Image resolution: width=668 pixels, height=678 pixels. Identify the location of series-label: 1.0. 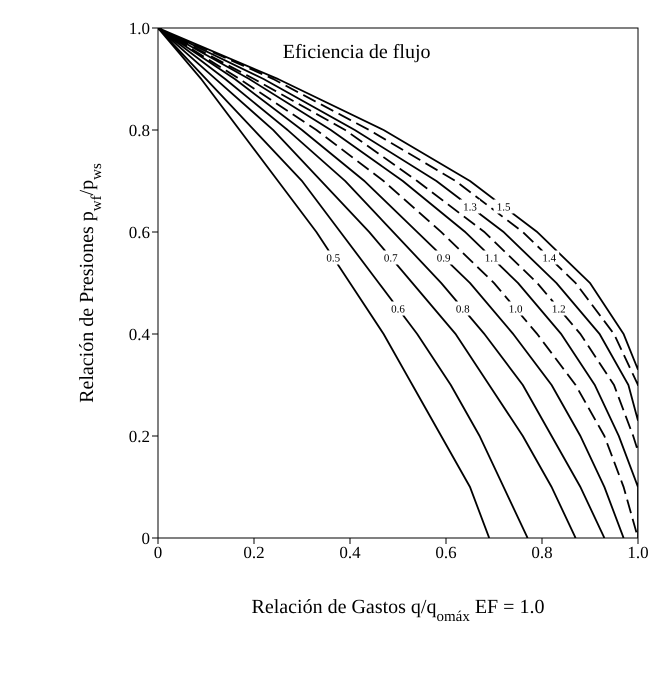
(515, 310).